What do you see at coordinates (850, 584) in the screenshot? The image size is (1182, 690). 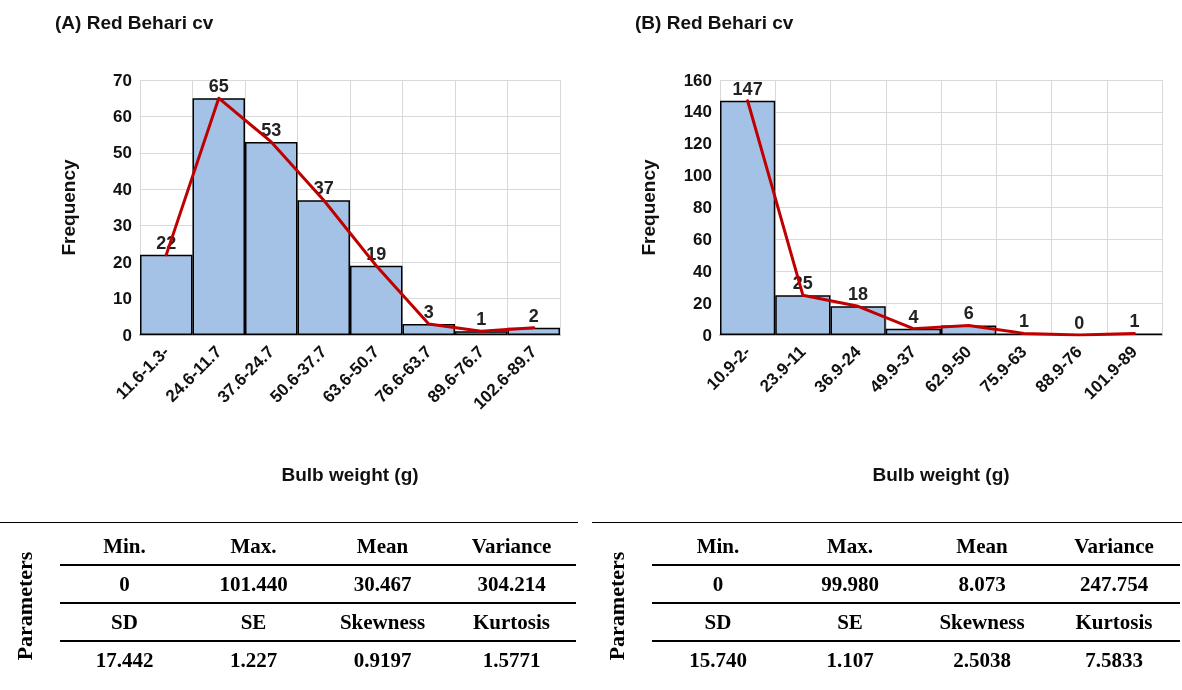 I see `text: 99.980` at bounding box center [850, 584].